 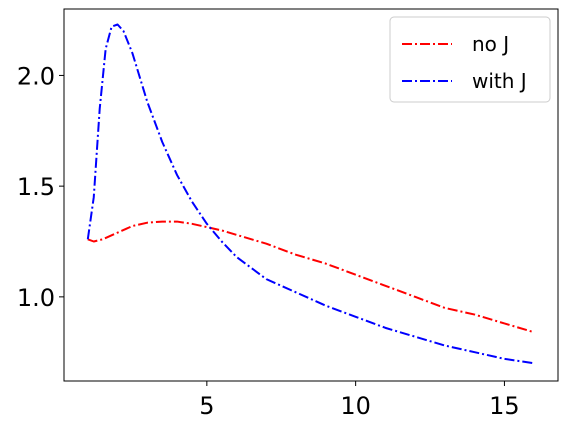 I want to click on legend-label: with J, so click(x=499, y=81).